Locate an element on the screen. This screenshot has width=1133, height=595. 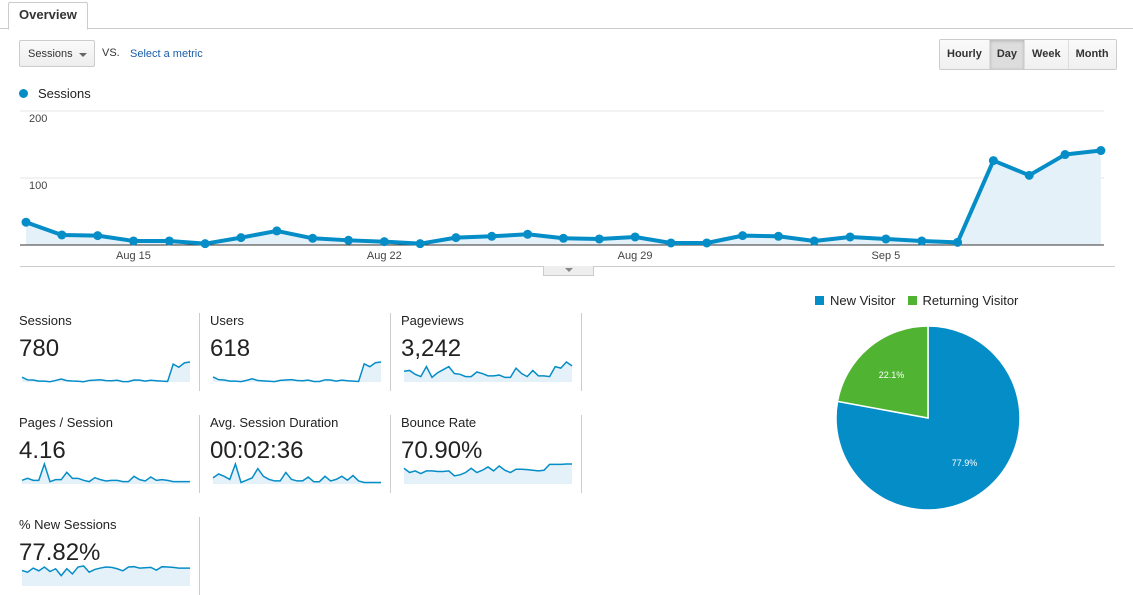
pie-slice-label: 77.9% is located at coordinates (965, 463).